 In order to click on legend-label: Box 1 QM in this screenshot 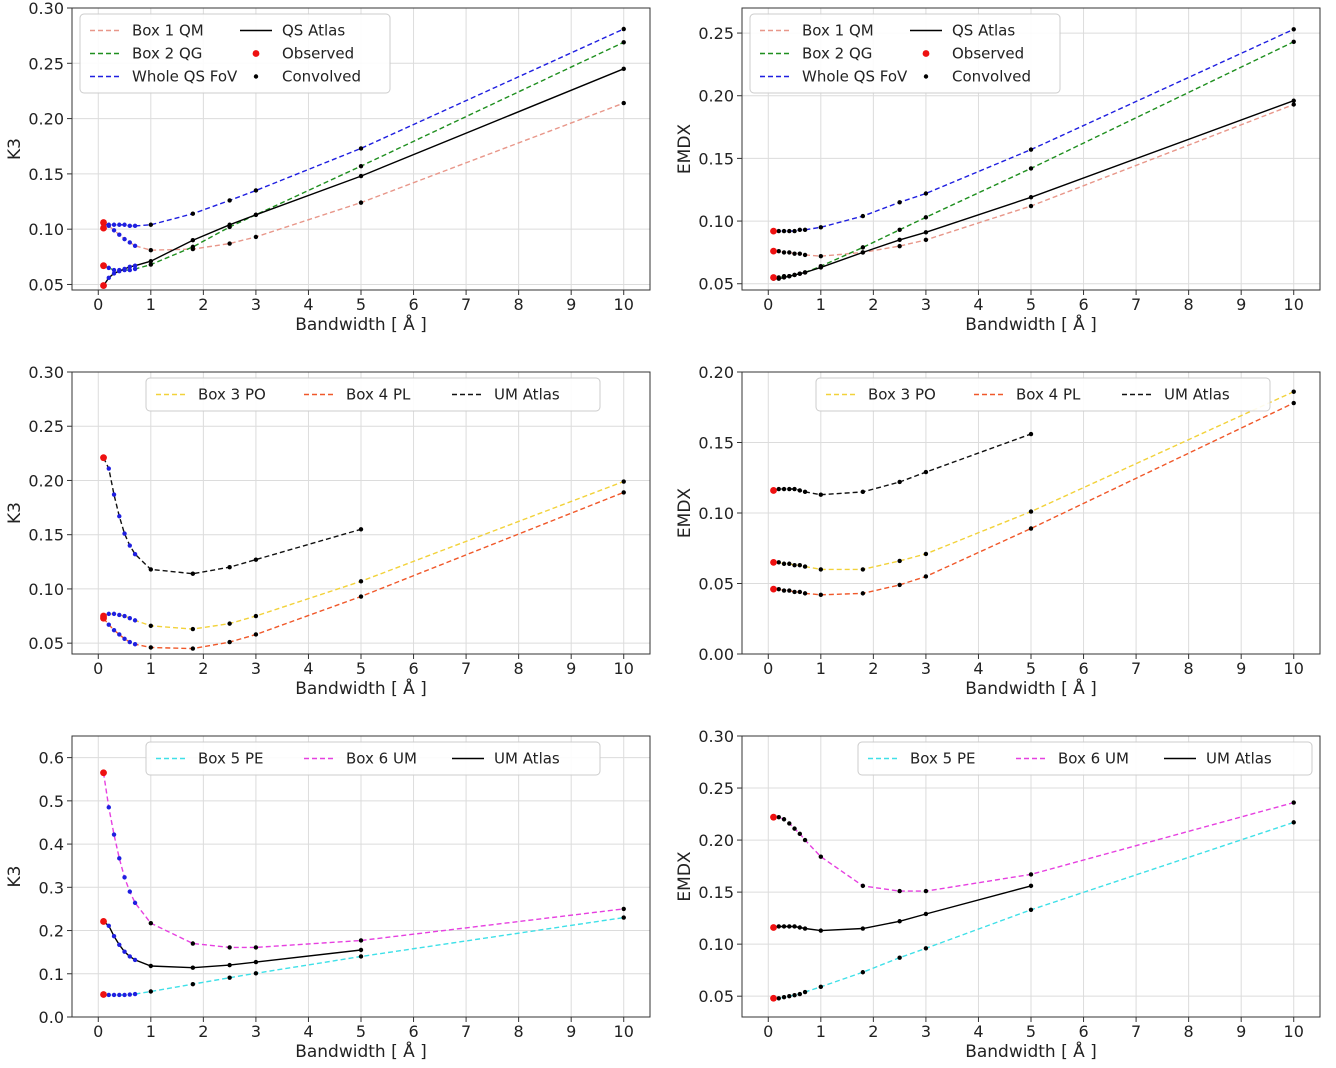, I will do `click(168, 31)`.